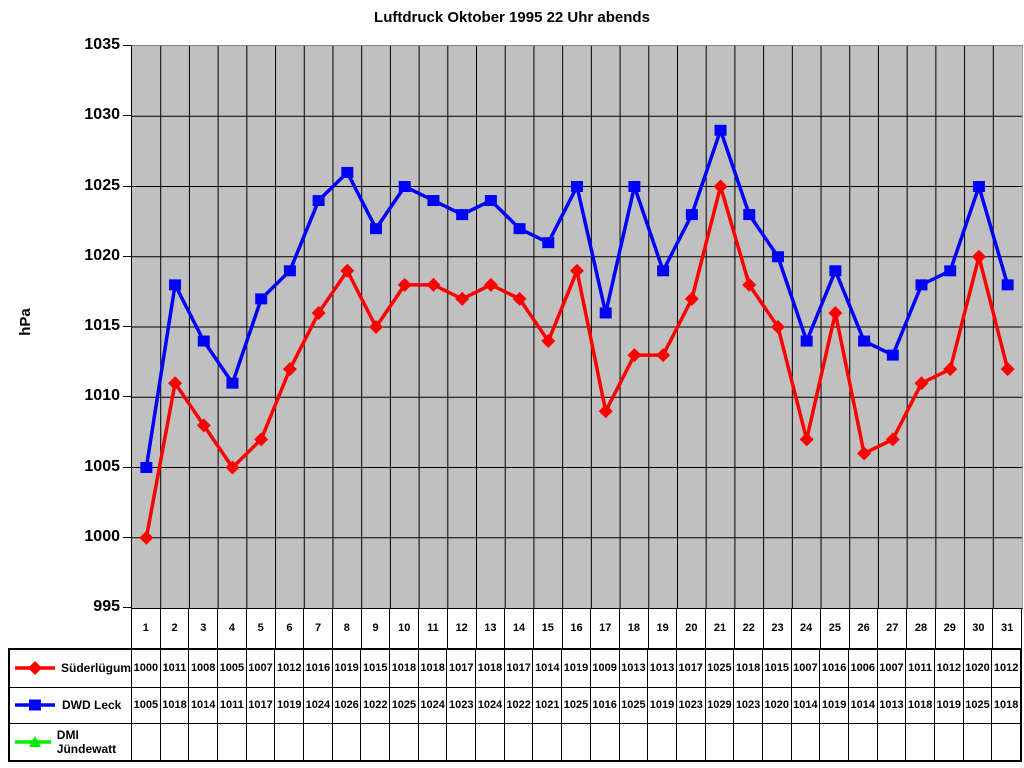 Image resolution: width=1024 pixels, height=768 pixels. What do you see at coordinates (749, 628) in the screenshot?
I see `day-label: 22` at bounding box center [749, 628].